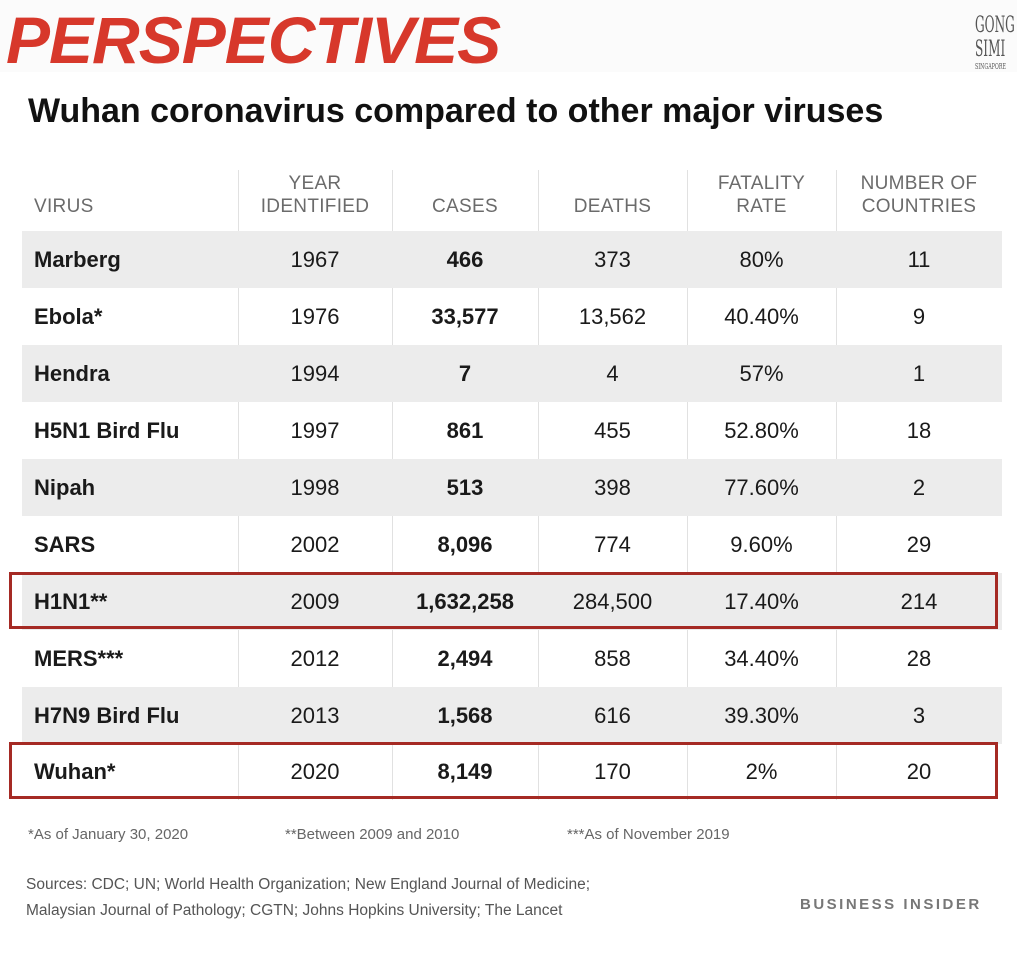 The image size is (1017, 964). Describe the element at coordinates (919, 715) in the screenshot. I see `cell-countries: 3` at that location.